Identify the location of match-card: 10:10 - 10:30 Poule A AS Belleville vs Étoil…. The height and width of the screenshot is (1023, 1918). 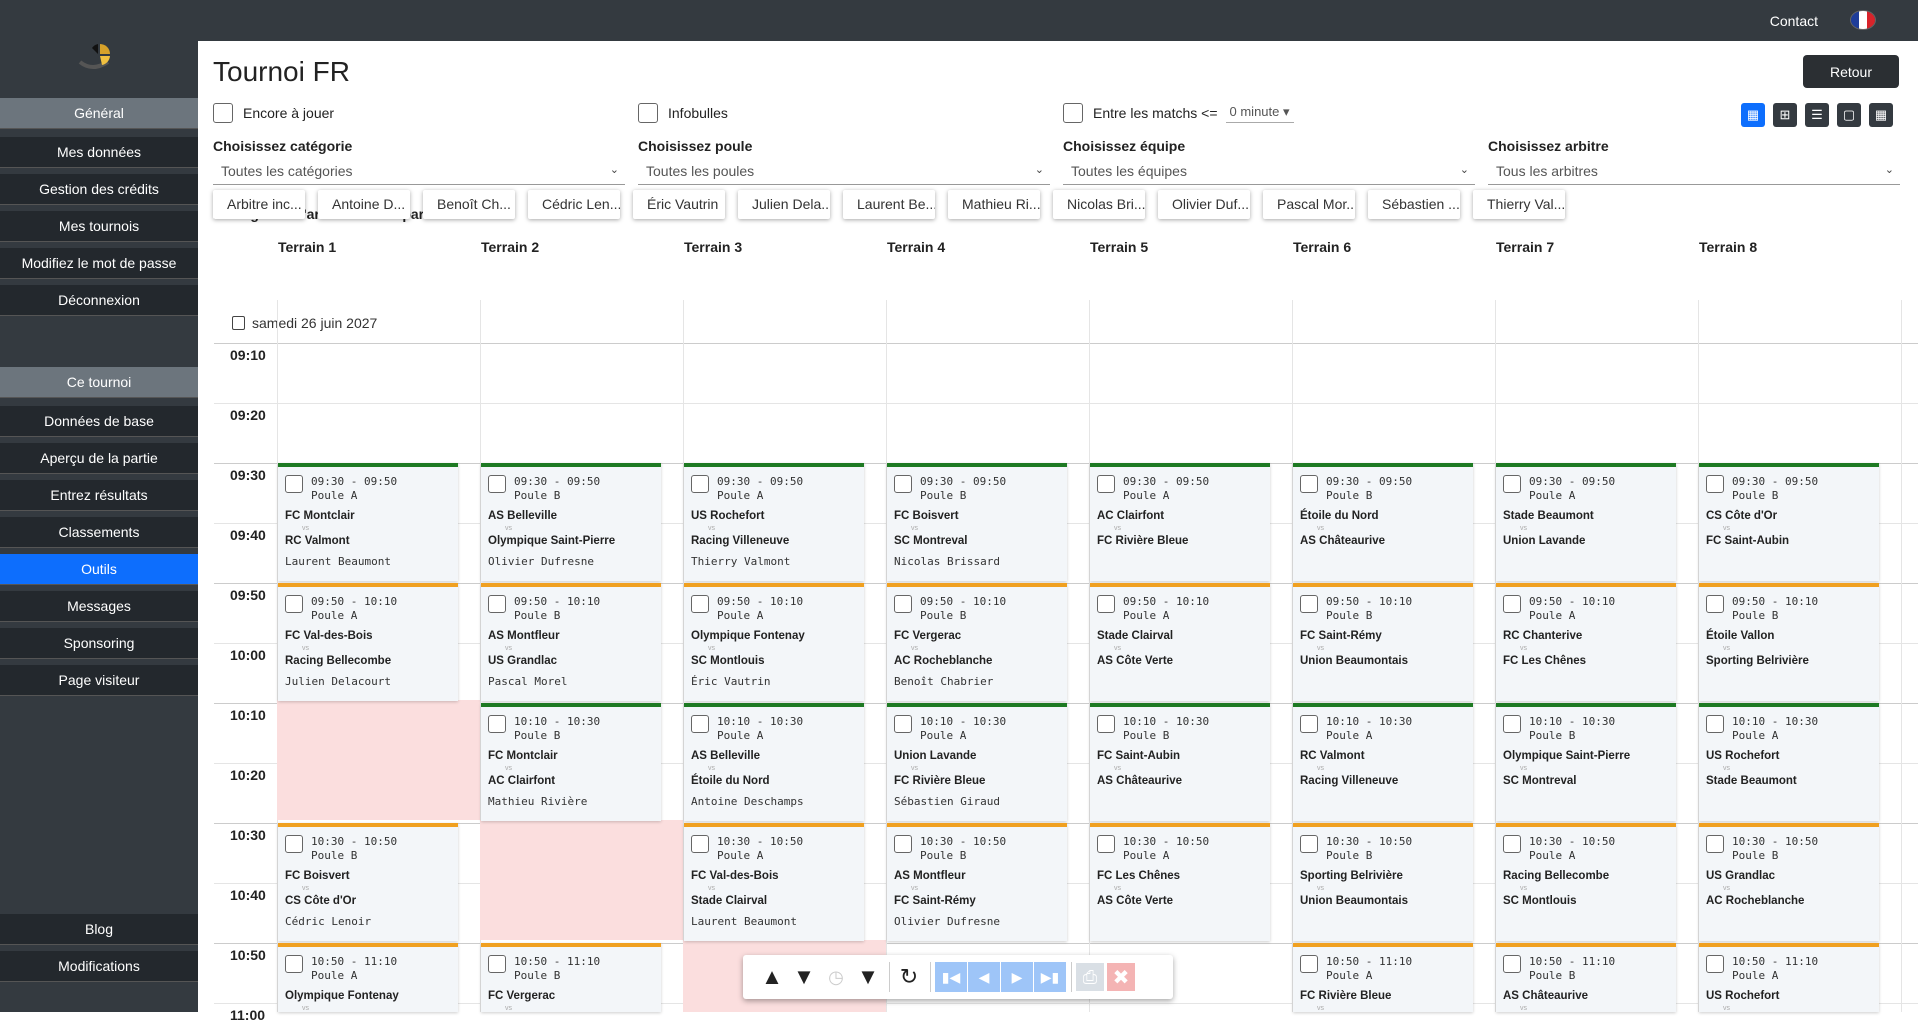
(774, 762).